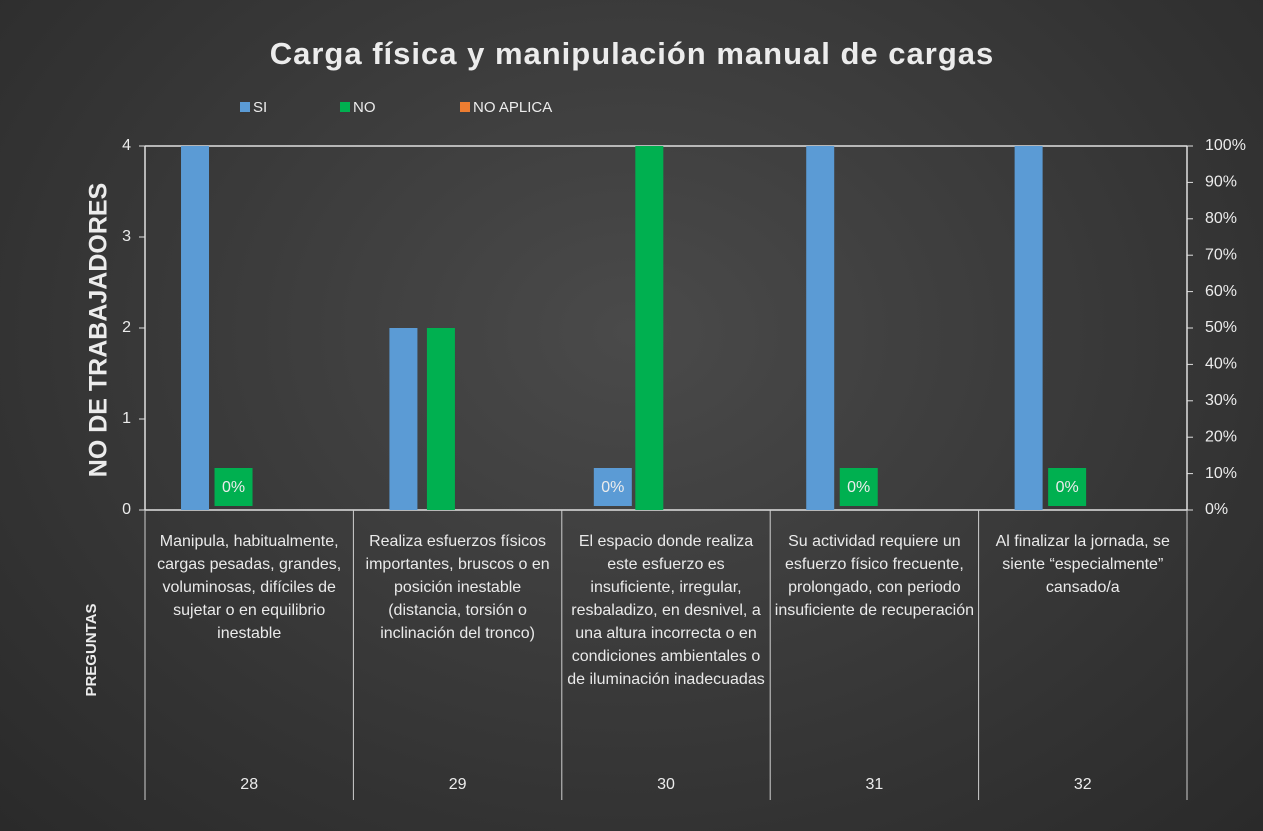 Image resolution: width=1263 pixels, height=831 pixels. Describe the element at coordinates (91, 649) in the screenshot. I see `x-axis-title: PREGUNTAS` at that location.